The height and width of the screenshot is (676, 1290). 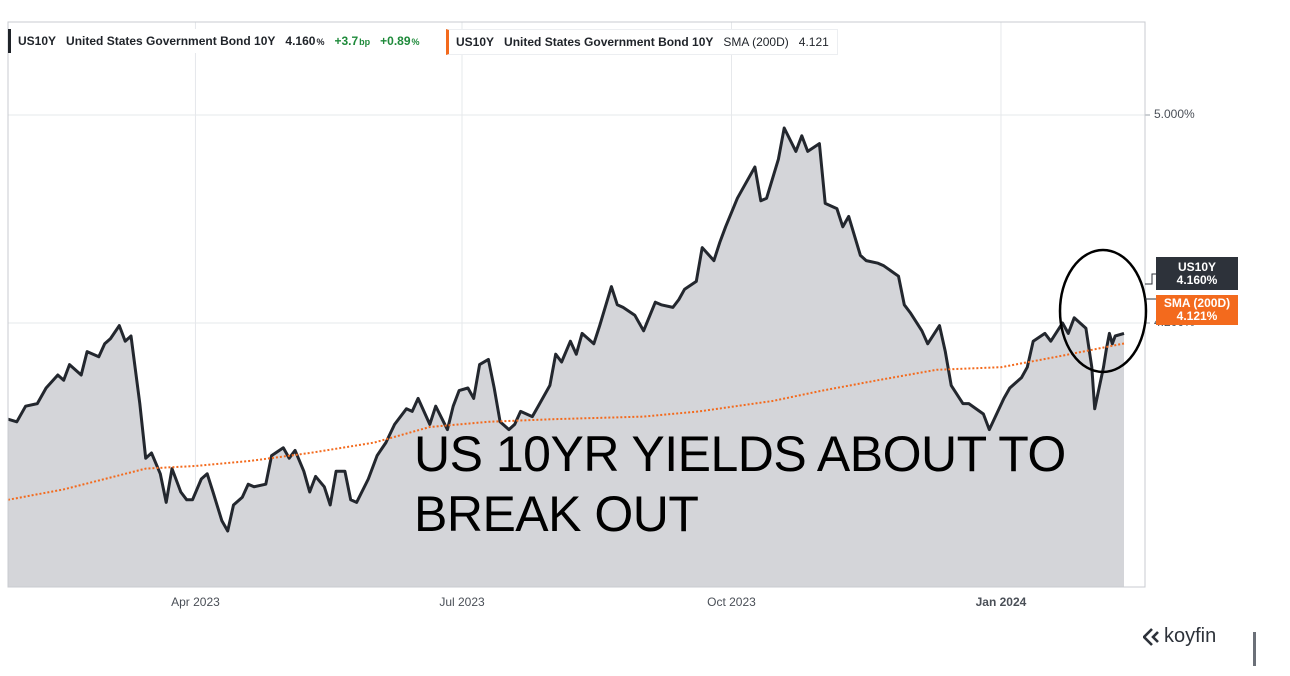 What do you see at coordinates (556, 514) in the screenshot?
I see `annotation-line-2: BREAK OUT` at bounding box center [556, 514].